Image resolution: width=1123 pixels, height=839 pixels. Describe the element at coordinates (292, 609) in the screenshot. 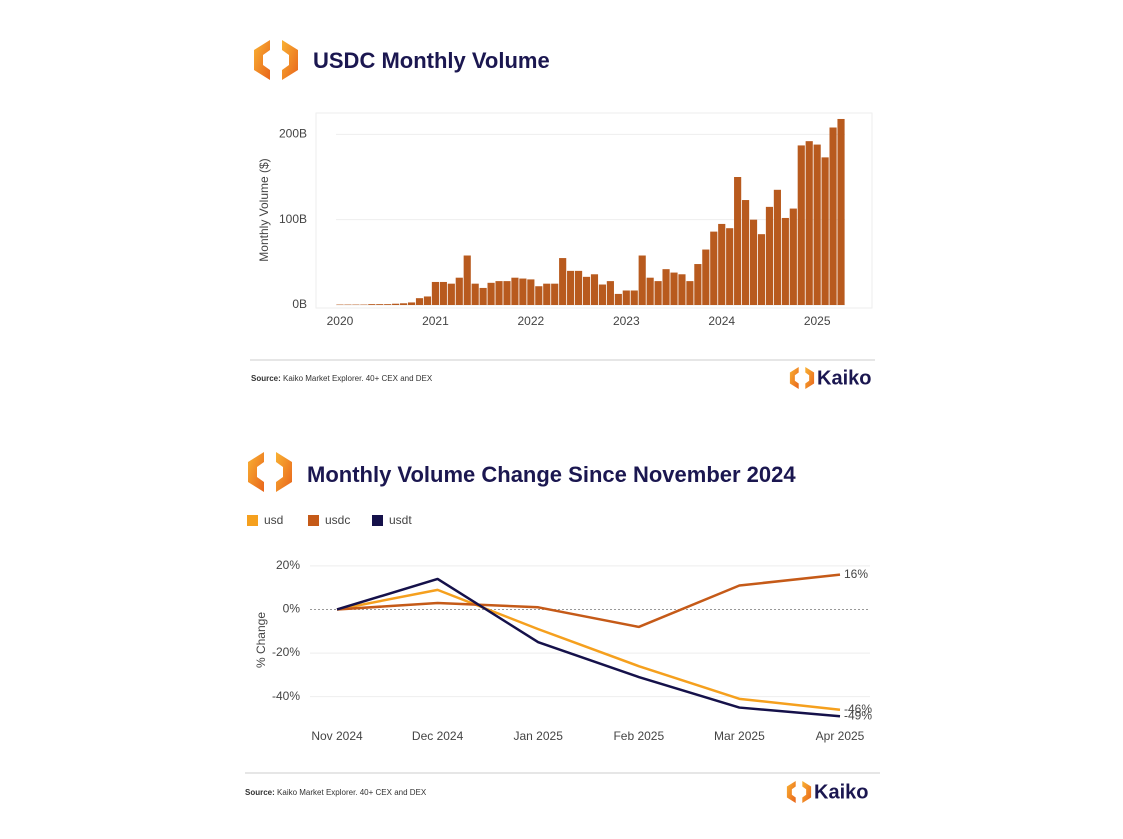

I see `y-tick-label: 0%` at that location.